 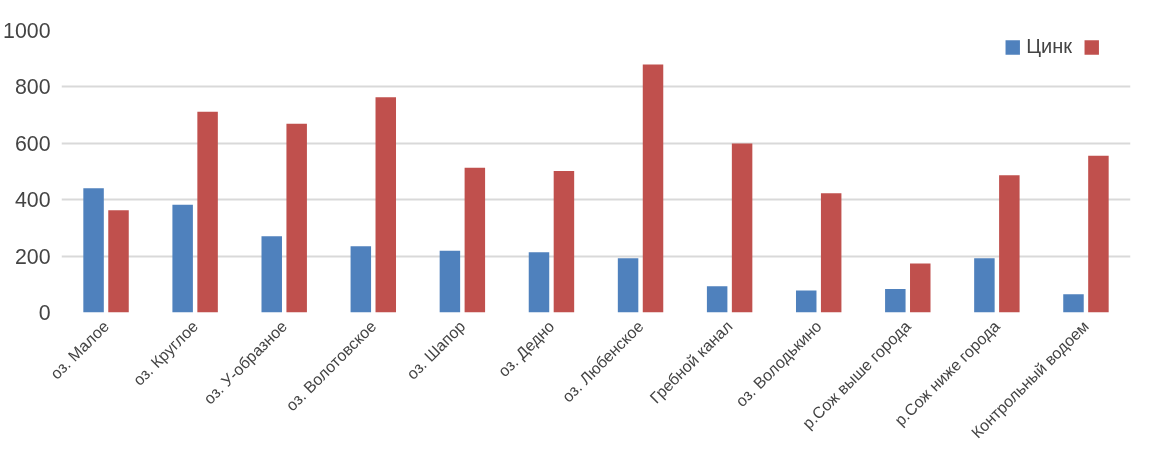 What do you see at coordinates (1049, 46) in the screenshot?
I see `legend-label: Цинк` at bounding box center [1049, 46].